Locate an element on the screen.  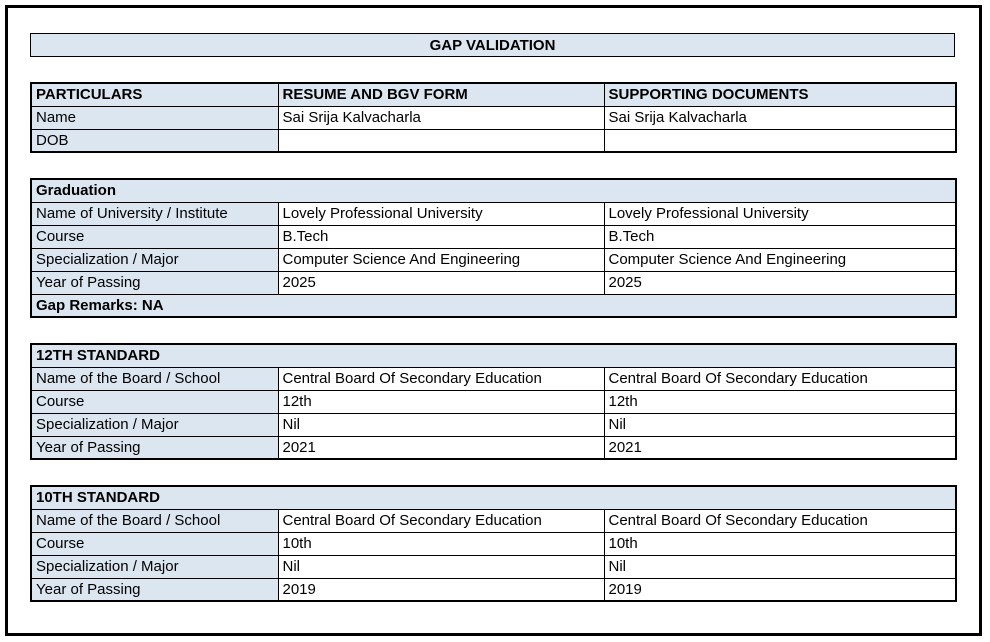
gap-remarks-text: Gap Remarks: NA is located at coordinates (493, 305).